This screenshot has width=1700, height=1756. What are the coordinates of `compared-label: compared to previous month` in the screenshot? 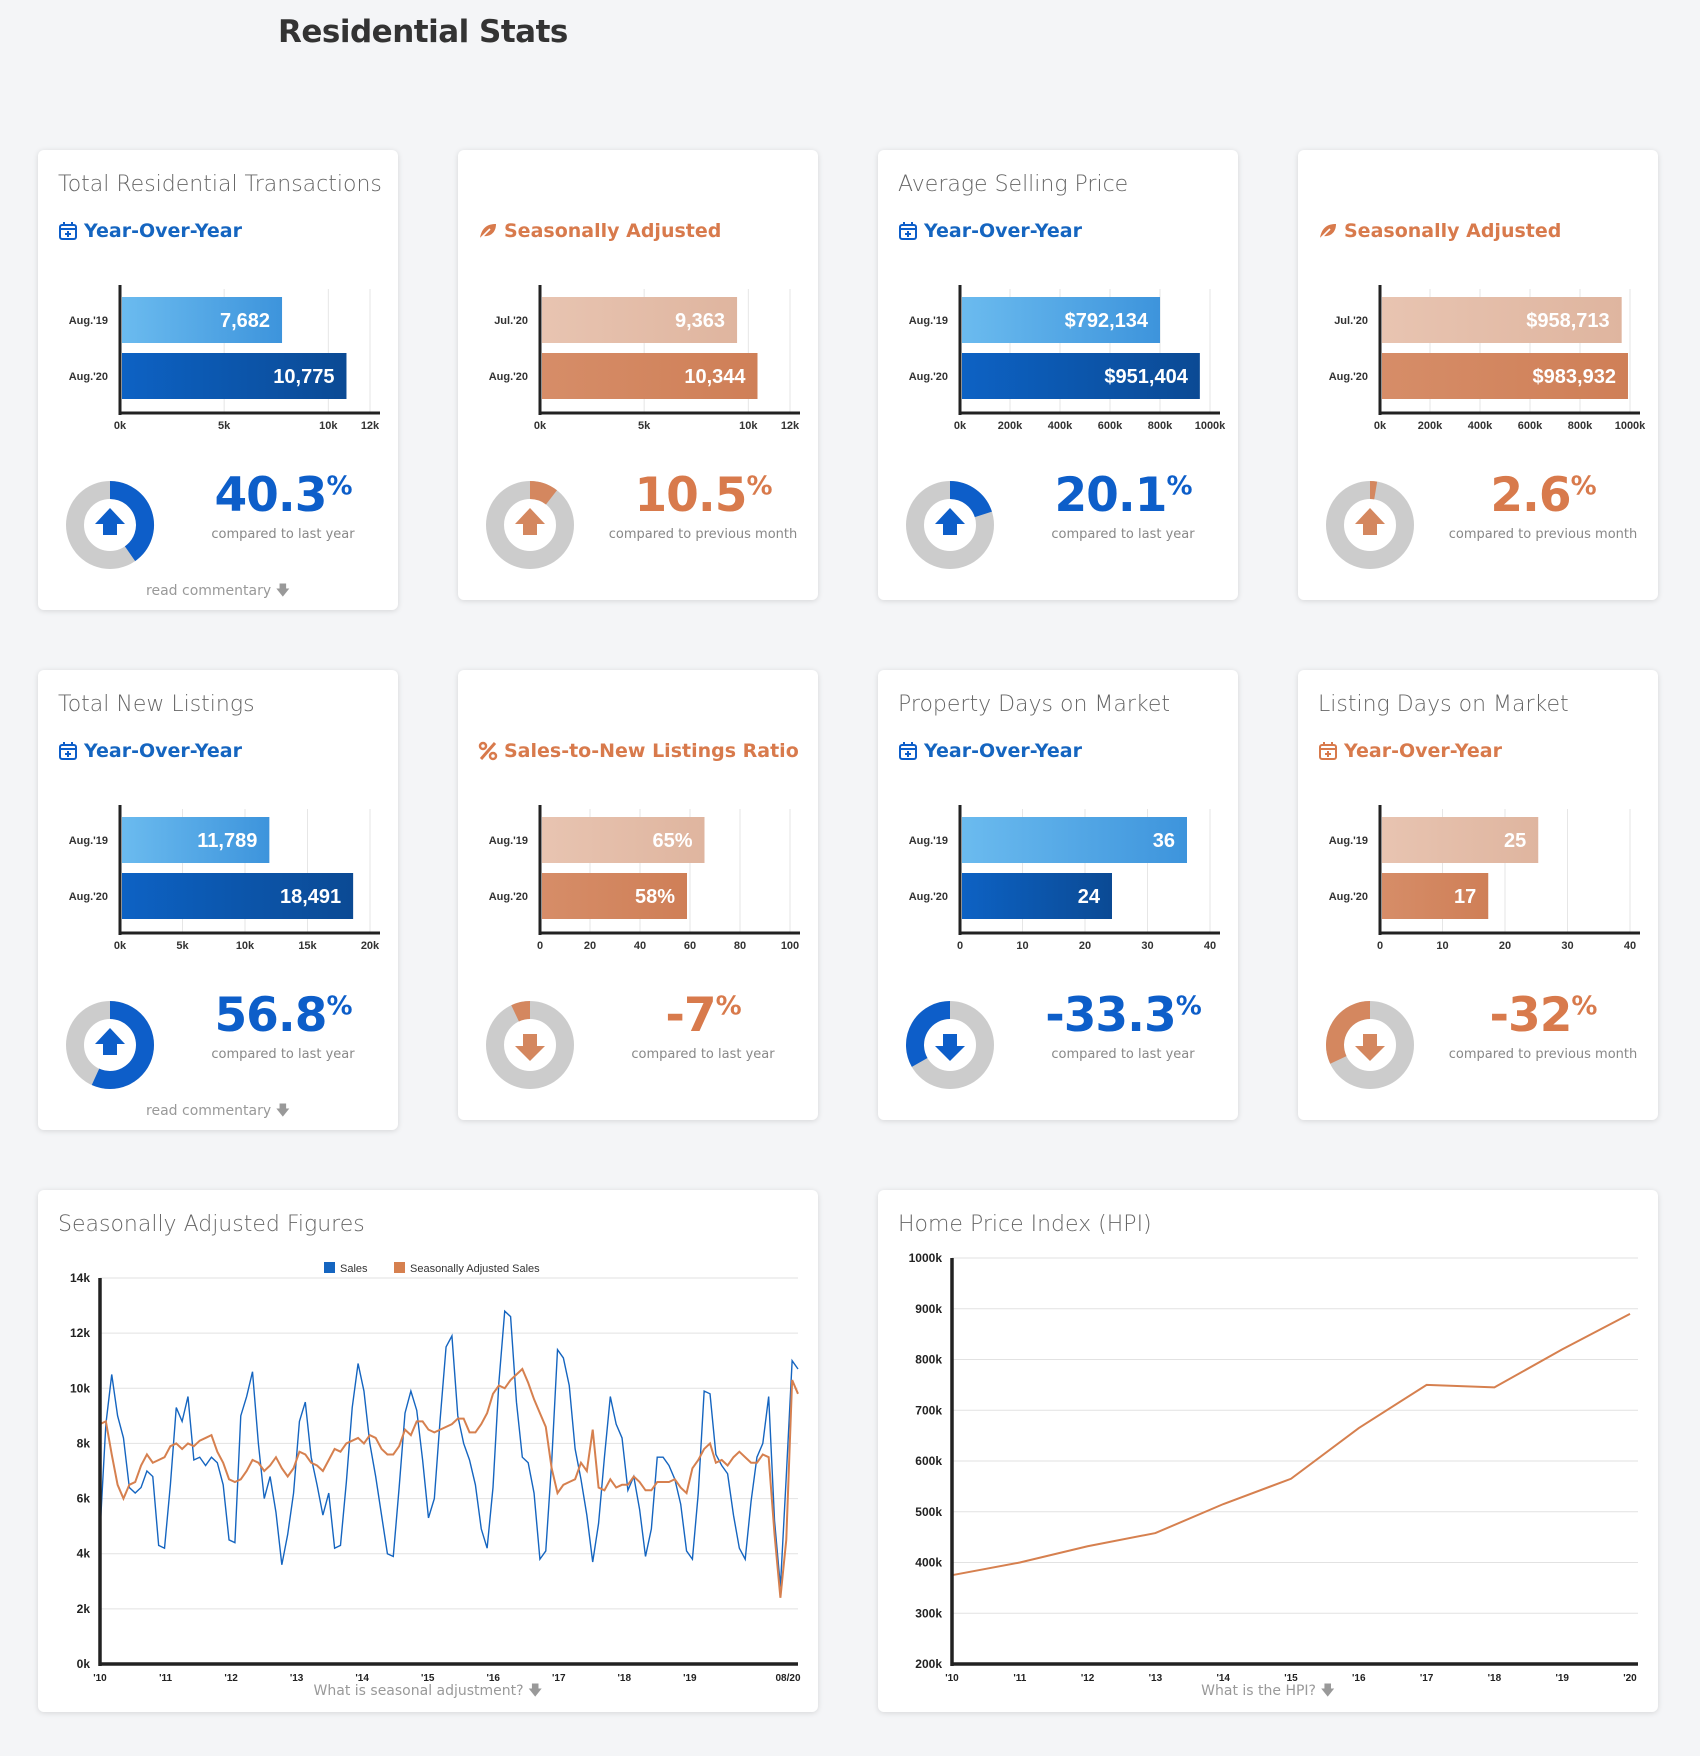 It's located at (1543, 534).